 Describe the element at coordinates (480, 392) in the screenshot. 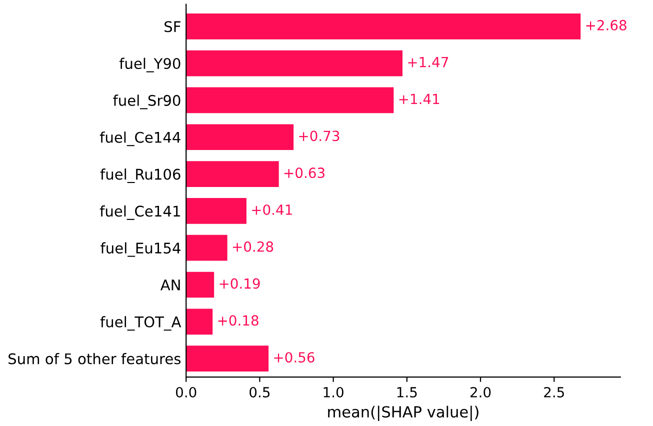

I see `x-tick-label: 2.0` at that location.